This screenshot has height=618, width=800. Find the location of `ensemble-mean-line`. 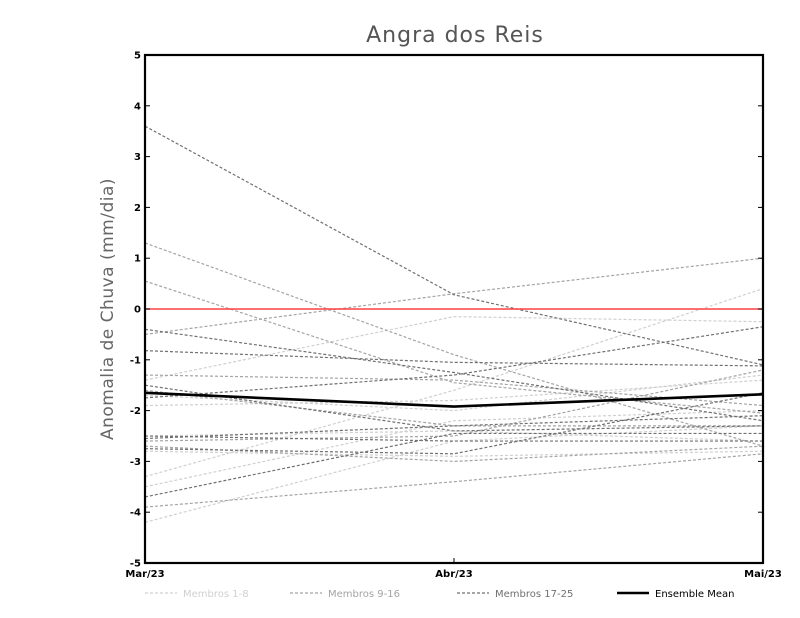

ensemble-mean-line is located at coordinates (454, 399).